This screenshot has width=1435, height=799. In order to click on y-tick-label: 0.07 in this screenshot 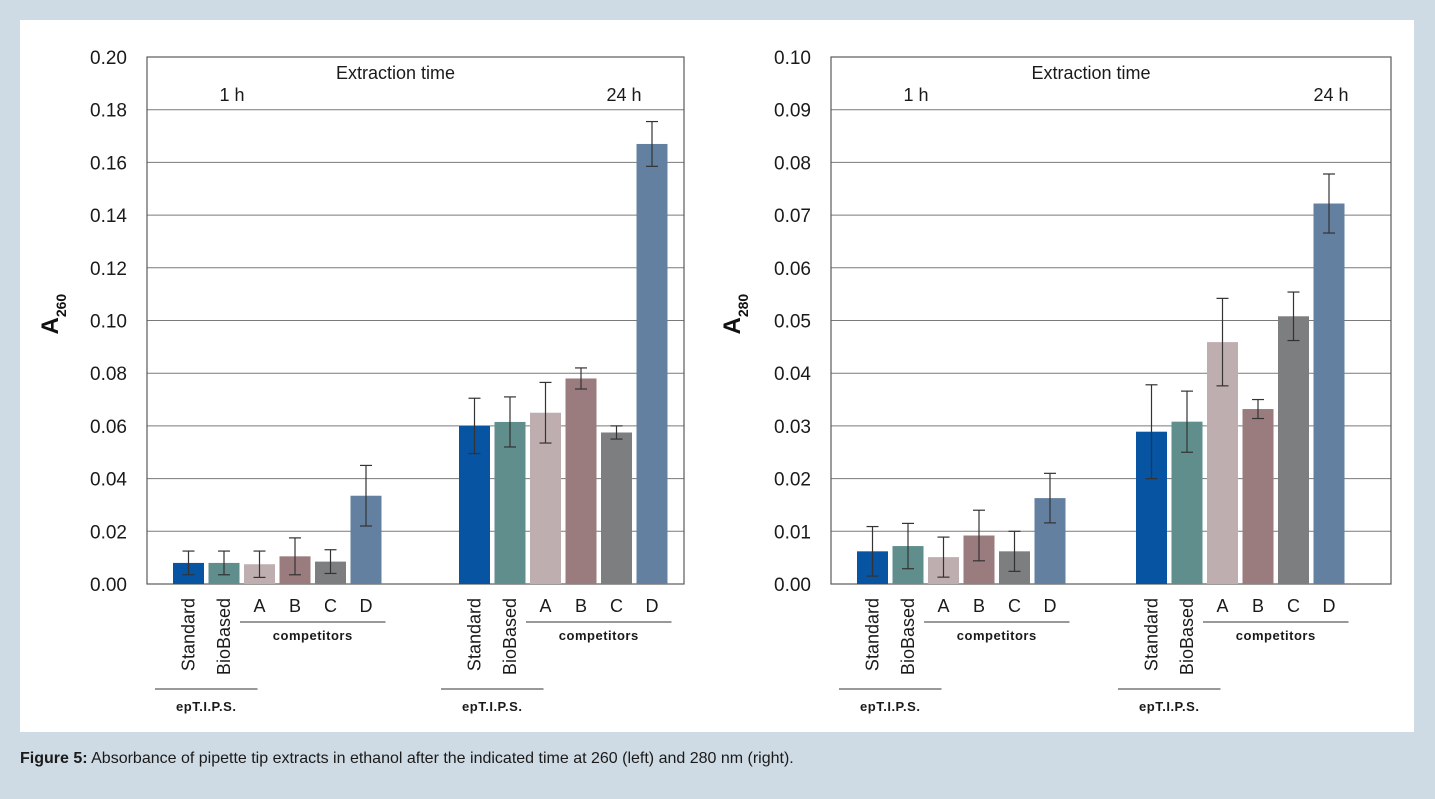, I will do `click(792, 216)`.